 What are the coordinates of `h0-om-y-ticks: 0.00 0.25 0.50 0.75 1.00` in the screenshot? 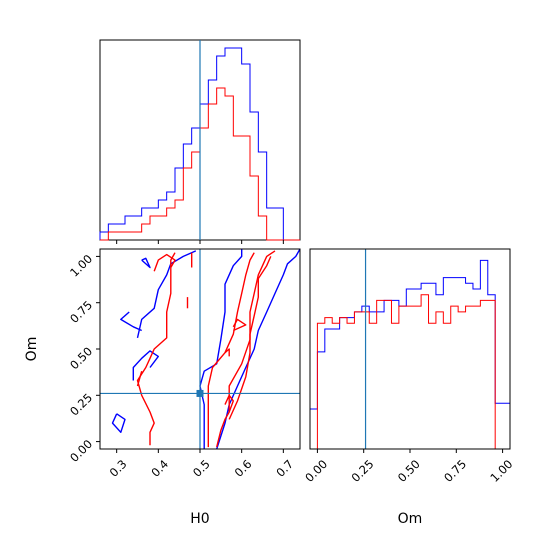 It's located at (83, 358).